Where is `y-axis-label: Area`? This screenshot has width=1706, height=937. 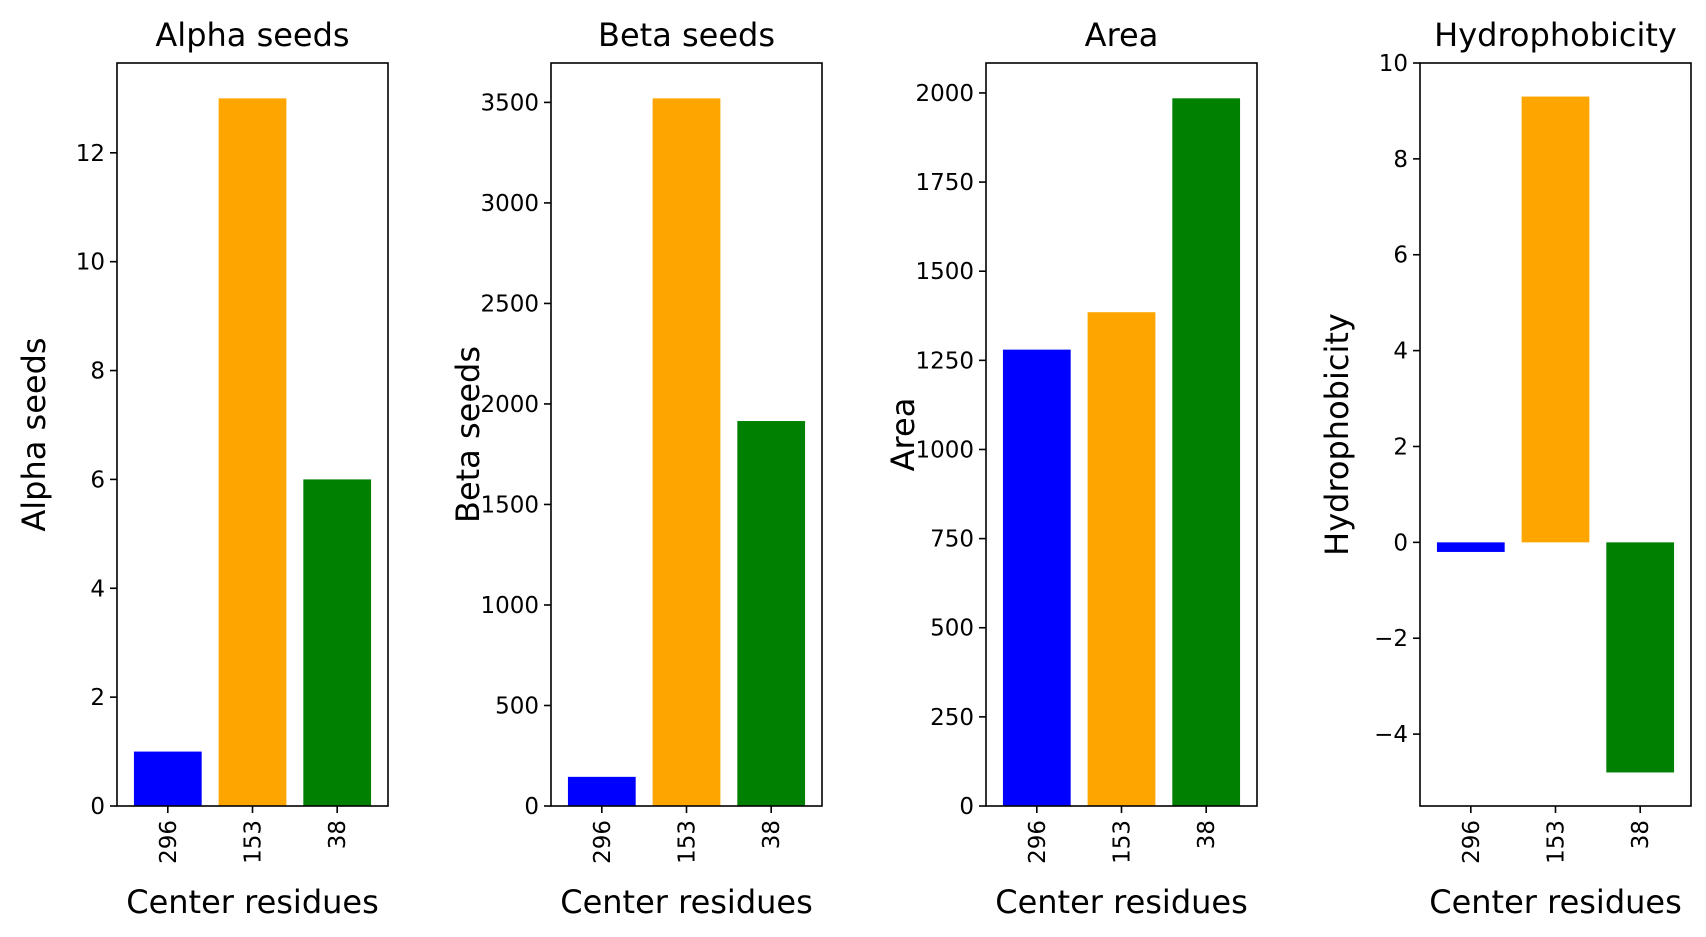 y-axis-label: Area is located at coordinates (903, 435).